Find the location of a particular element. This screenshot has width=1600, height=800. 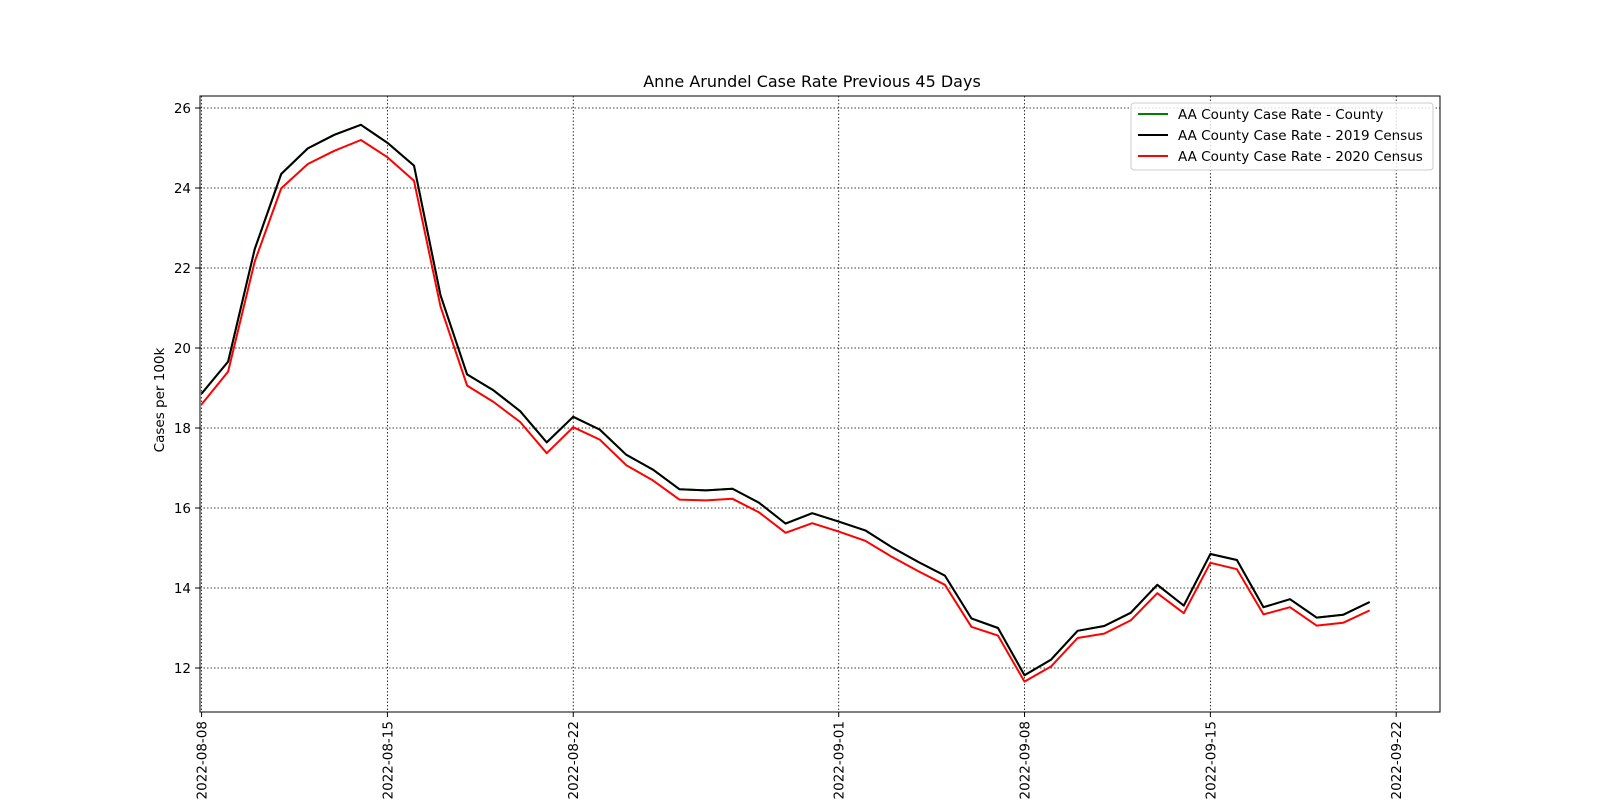

y-tick-label: 24 is located at coordinates (182, 189).